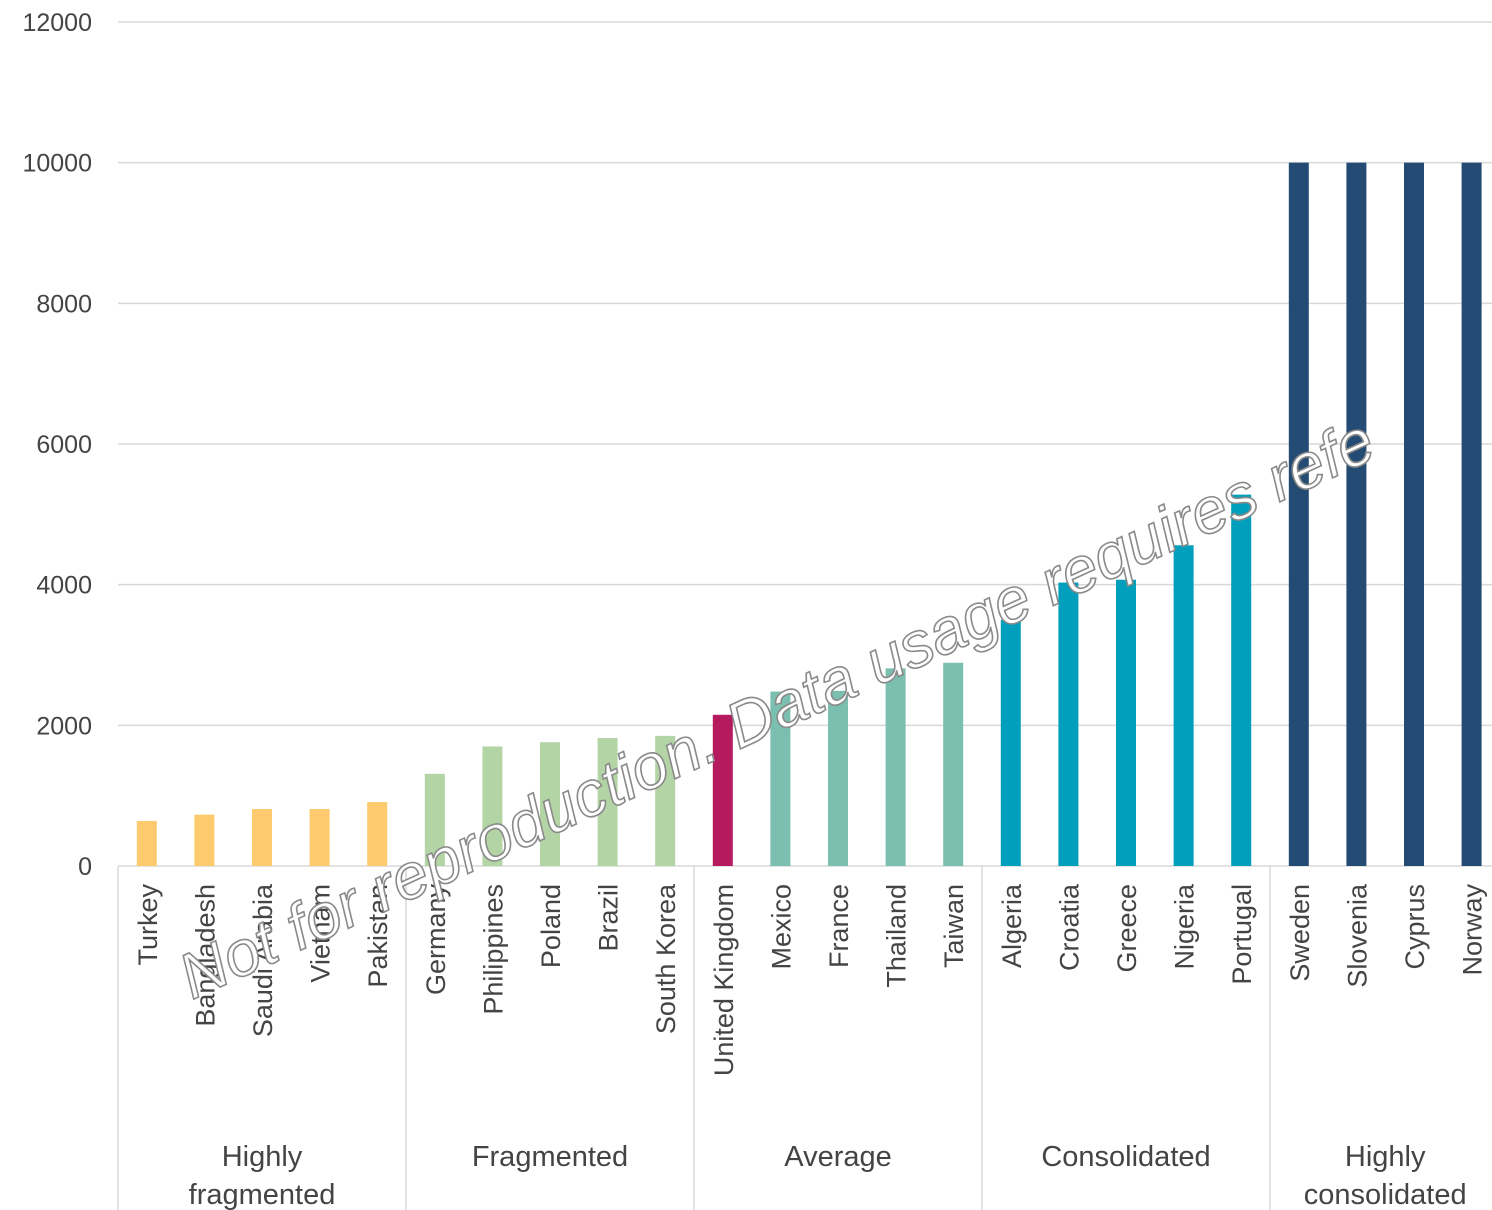 This screenshot has width=1492, height=1210. What do you see at coordinates (551, 926) in the screenshot?
I see `x-tick-label: Poland` at bounding box center [551, 926].